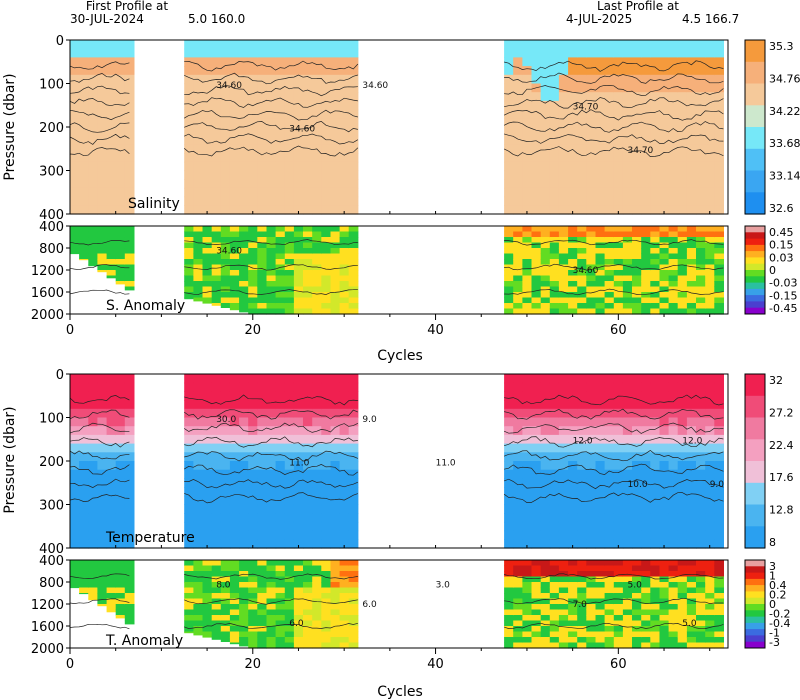 The width and height of the screenshot is (800, 700). I want to click on temperature-contour, so click(613, 455).